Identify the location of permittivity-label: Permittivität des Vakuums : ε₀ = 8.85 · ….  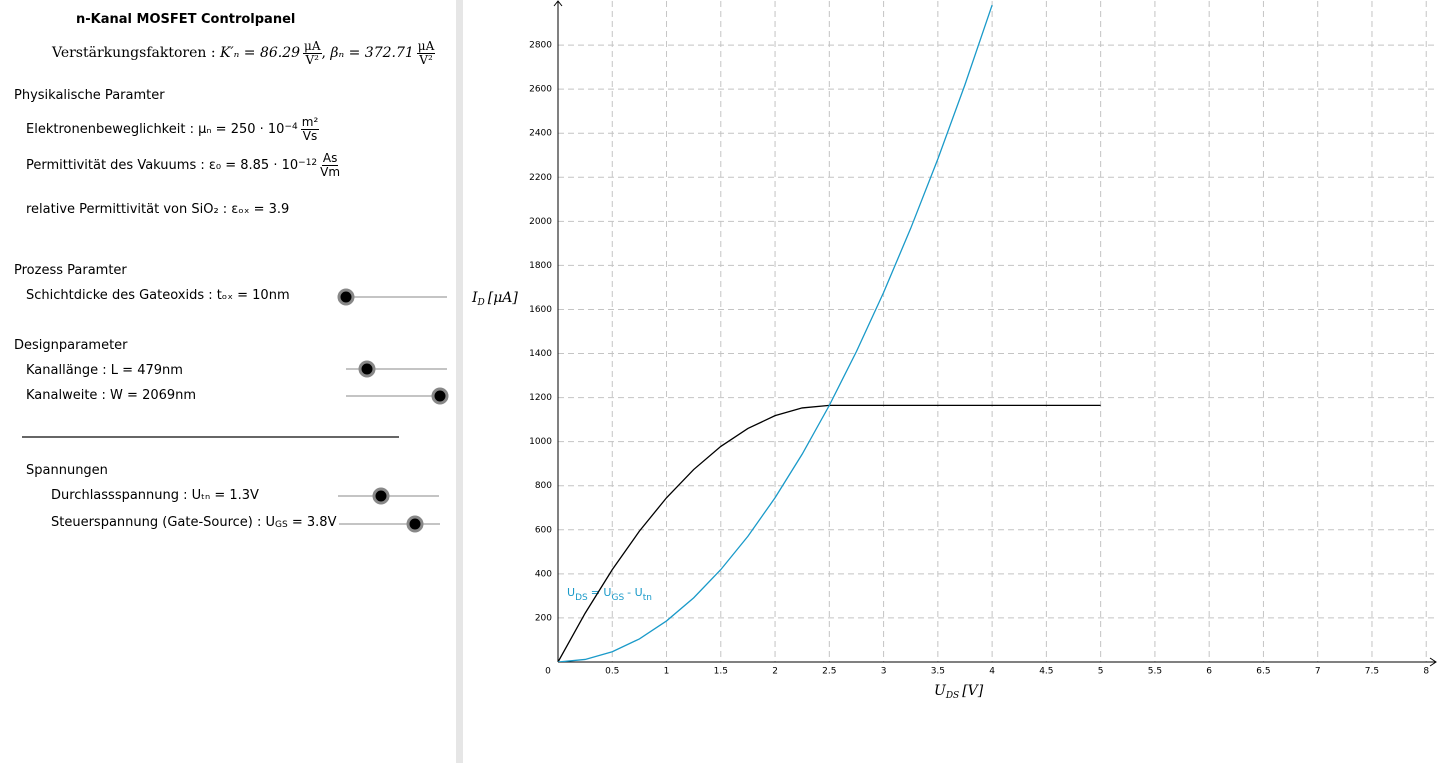
(162, 165).